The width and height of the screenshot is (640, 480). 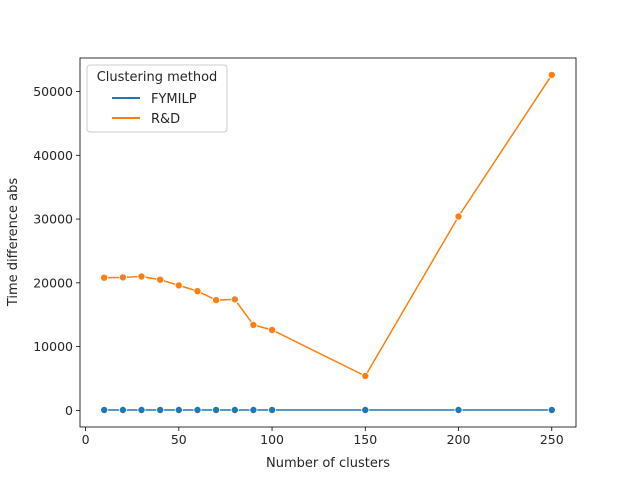 What do you see at coordinates (552, 439) in the screenshot?
I see `x-tick-label: 250` at bounding box center [552, 439].